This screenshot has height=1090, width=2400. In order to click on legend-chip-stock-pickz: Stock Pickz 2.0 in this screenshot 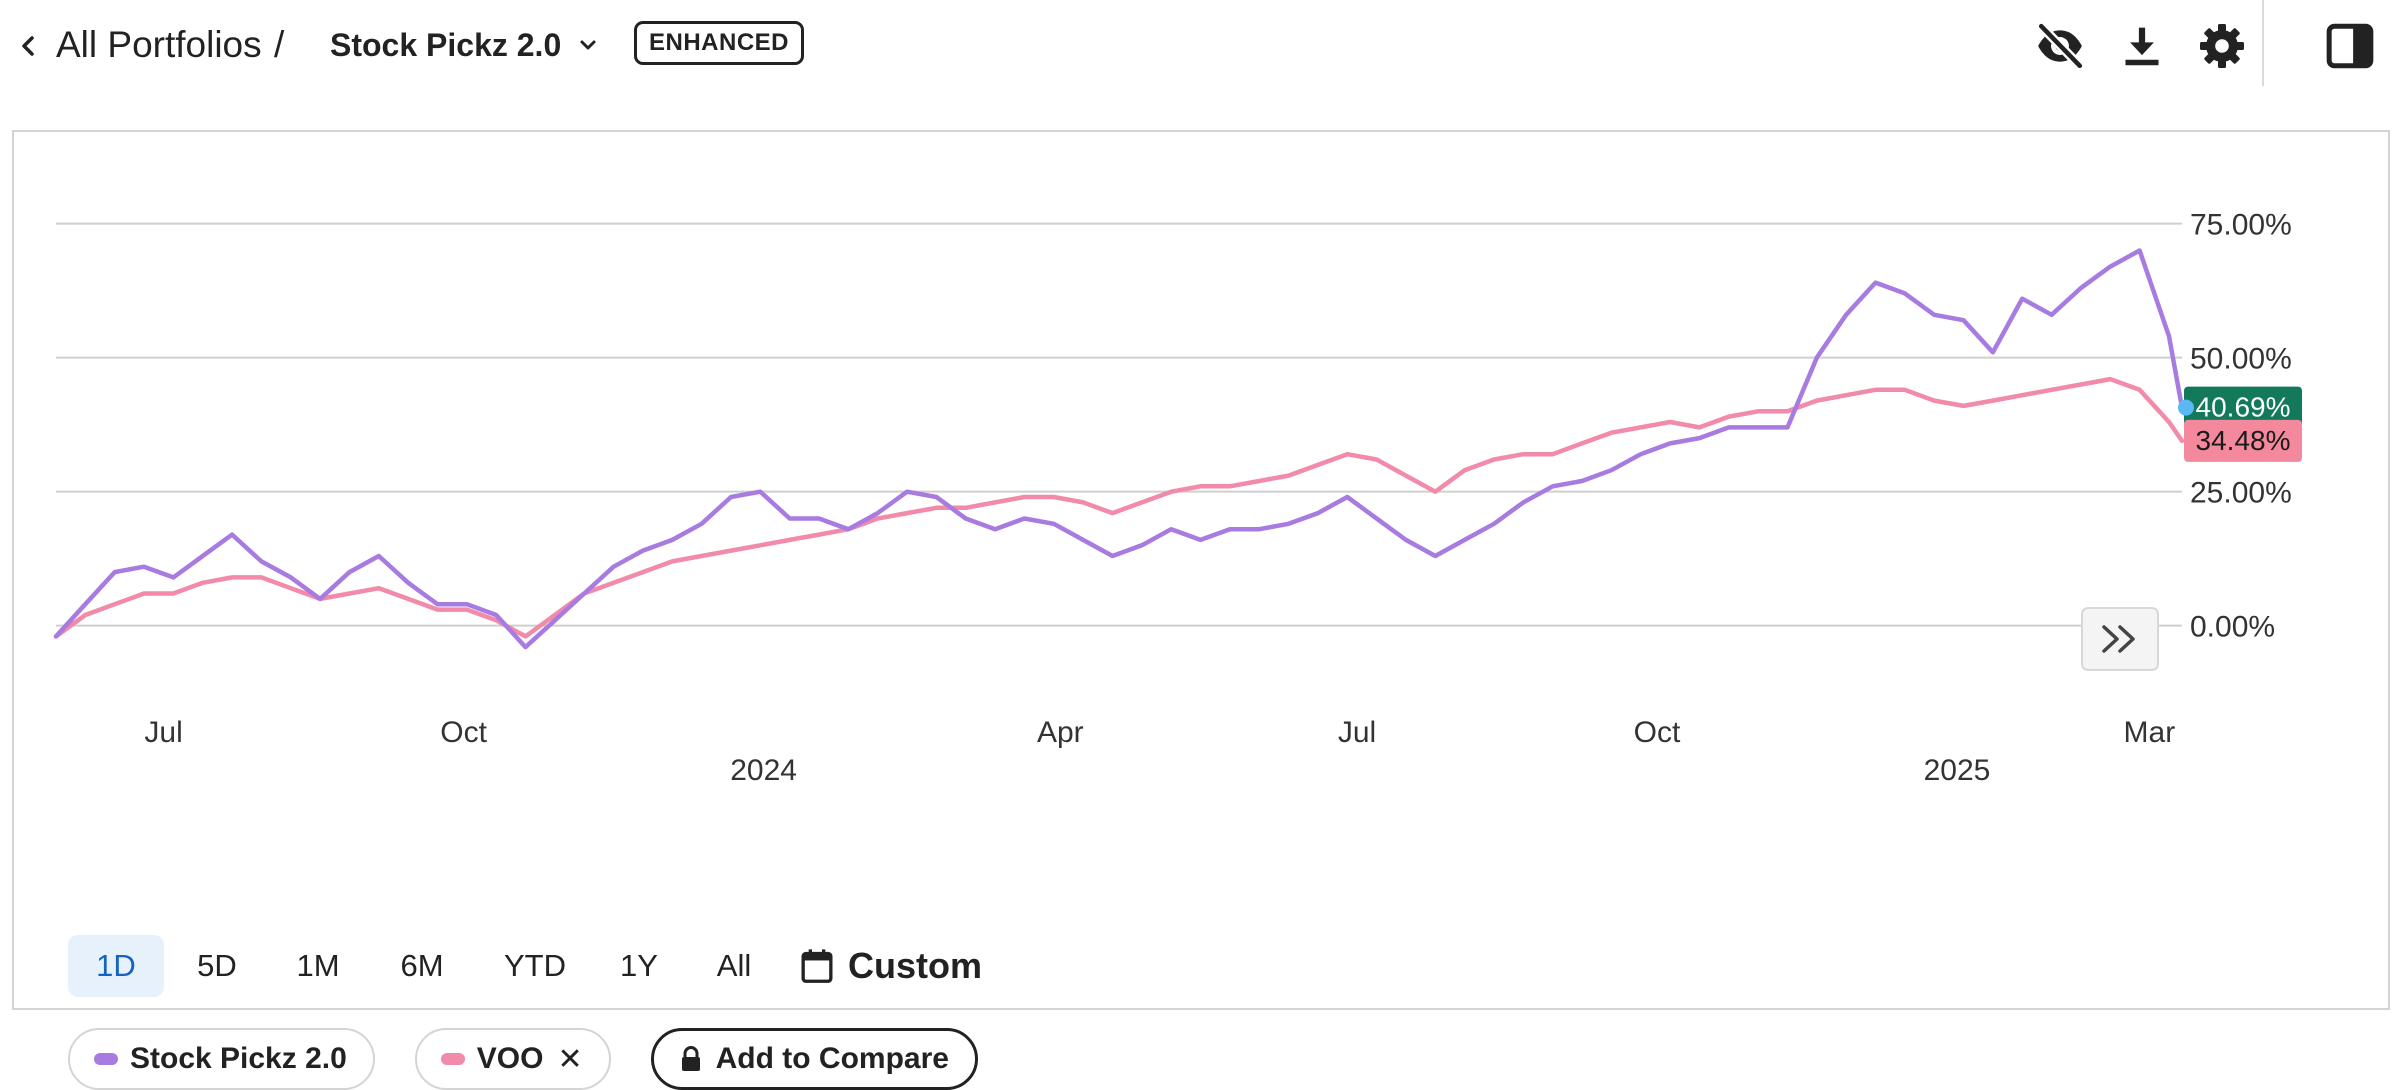, I will do `click(221, 1059)`.